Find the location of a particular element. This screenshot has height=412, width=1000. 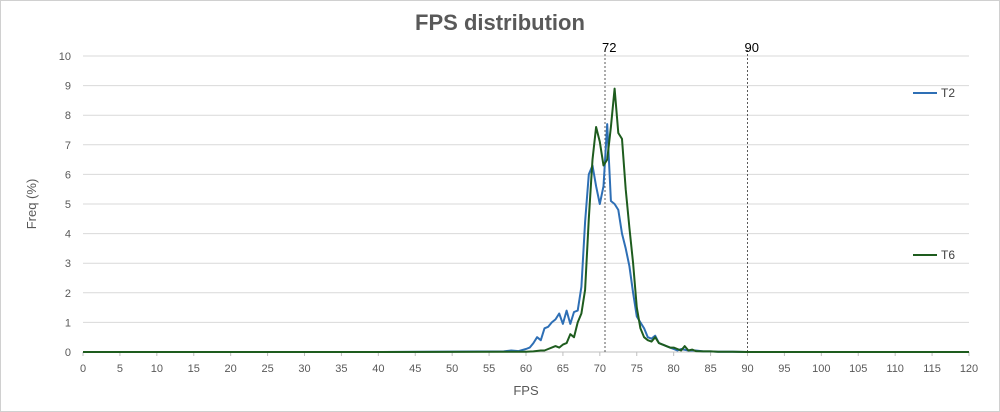

x-tick-label: 5 is located at coordinates (120, 369).